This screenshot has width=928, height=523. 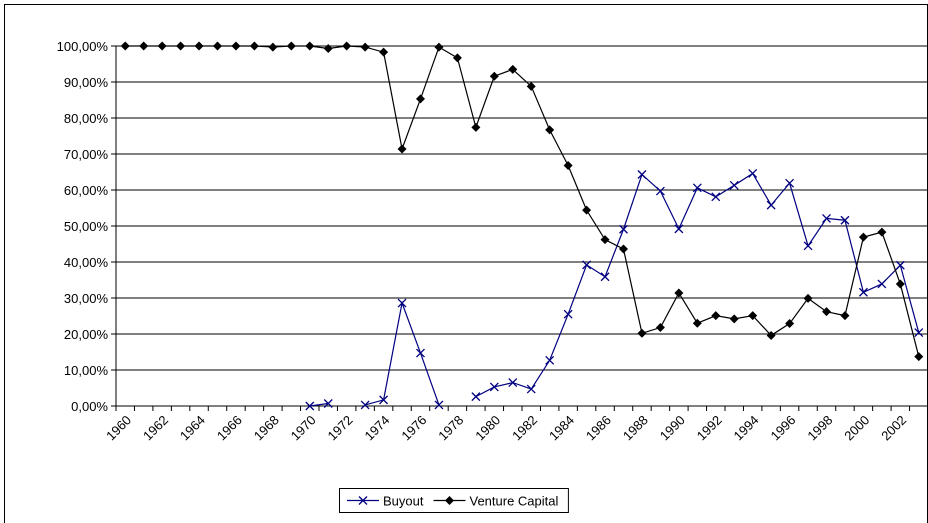 What do you see at coordinates (83, 46) in the screenshot?
I see `y-tick-label: 100,00%` at bounding box center [83, 46].